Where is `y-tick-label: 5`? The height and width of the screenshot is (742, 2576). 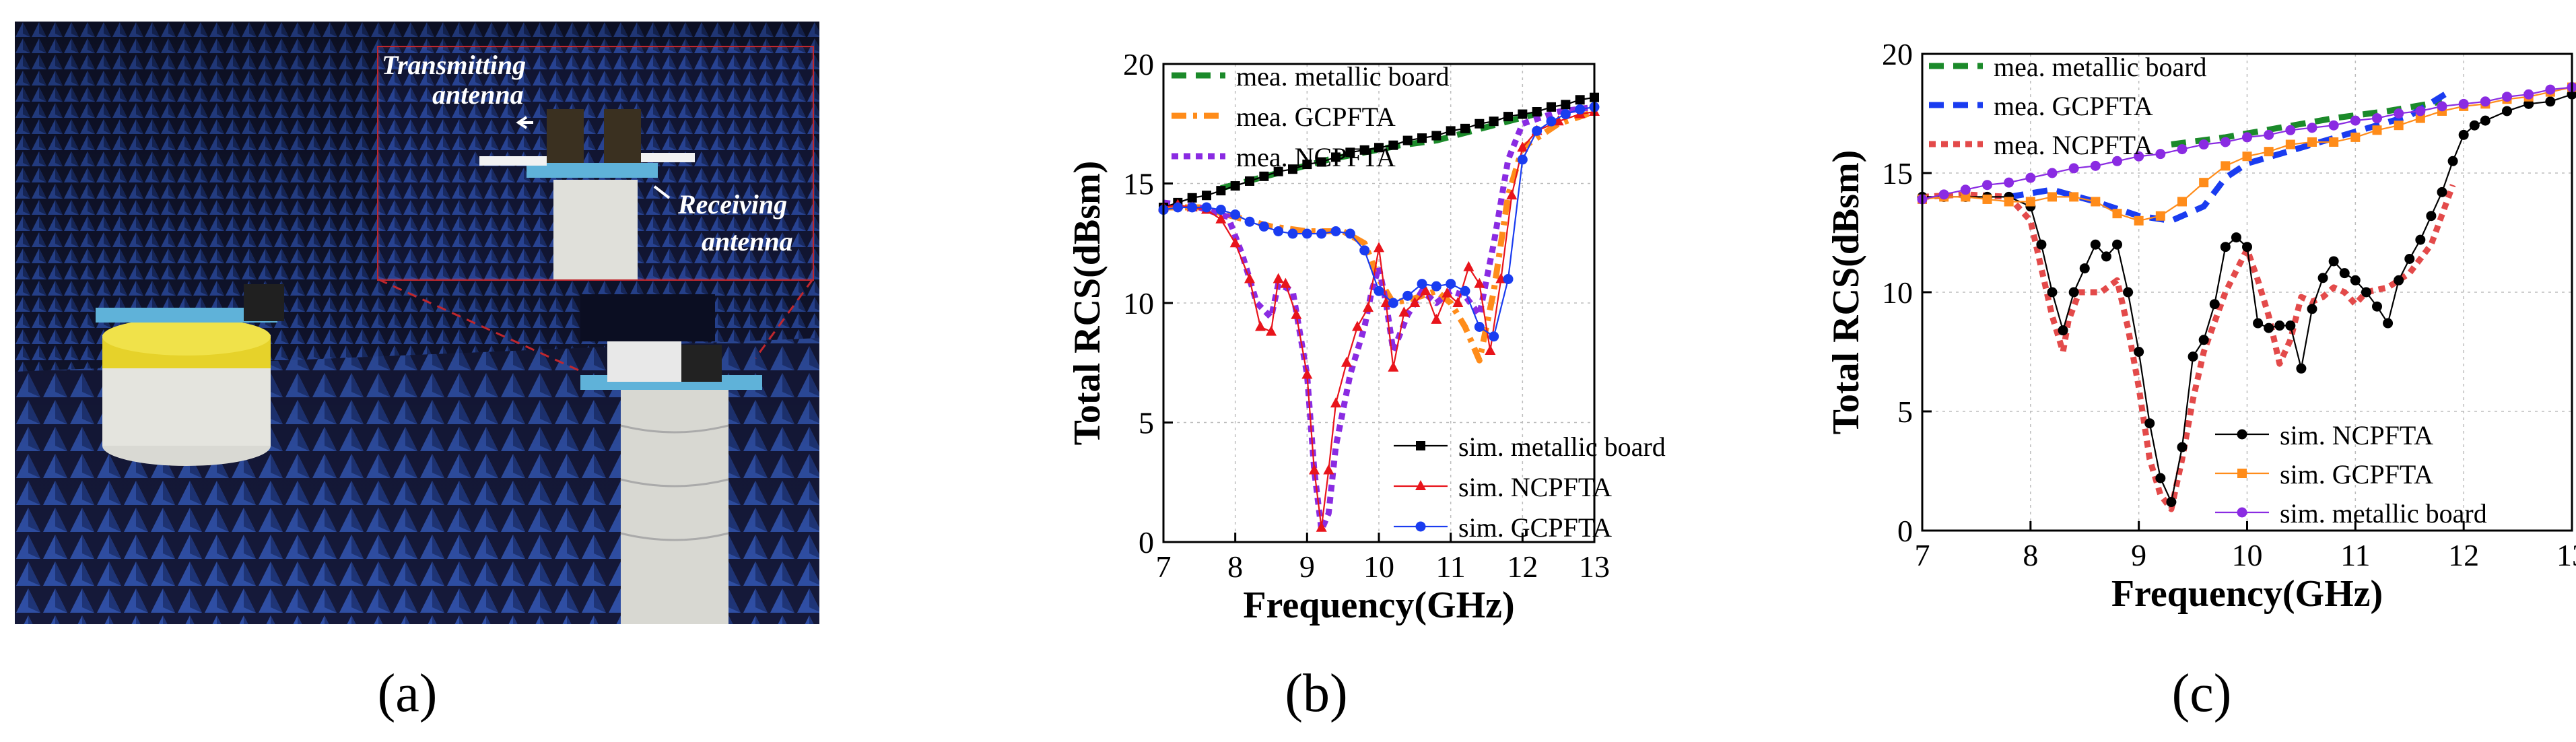 y-tick-label: 5 is located at coordinates (1146, 423).